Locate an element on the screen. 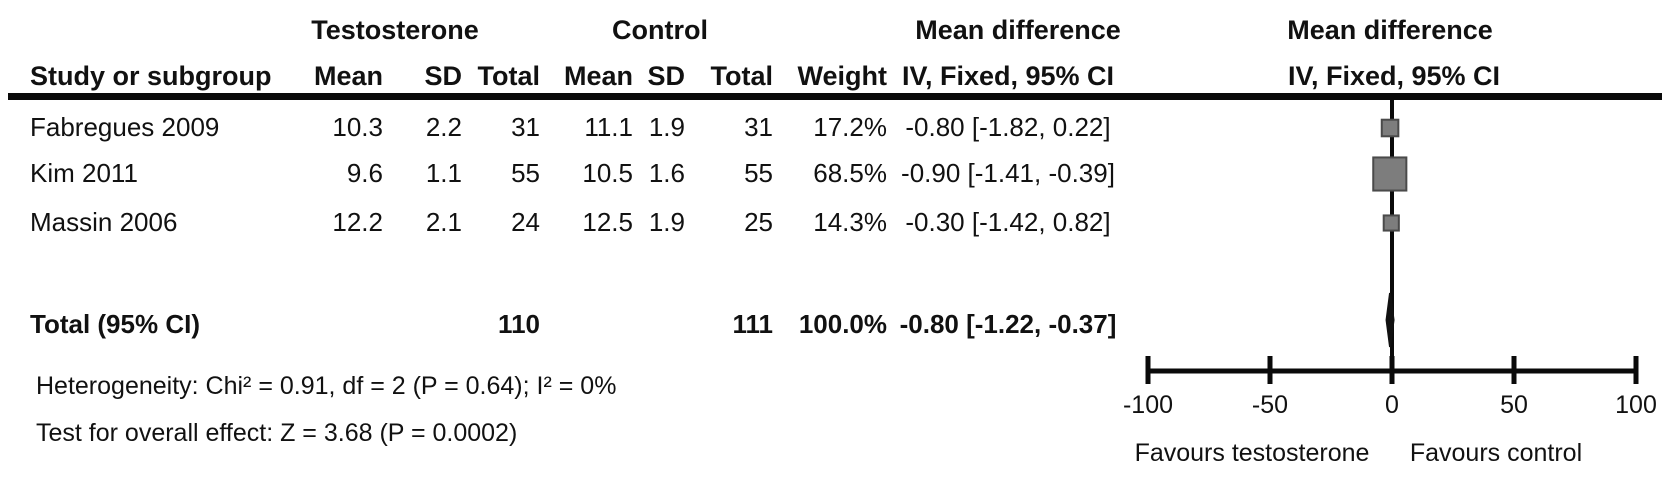 The width and height of the screenshot is (1677, 483). total-t-total: 110 is located at coordinates (519, 324).